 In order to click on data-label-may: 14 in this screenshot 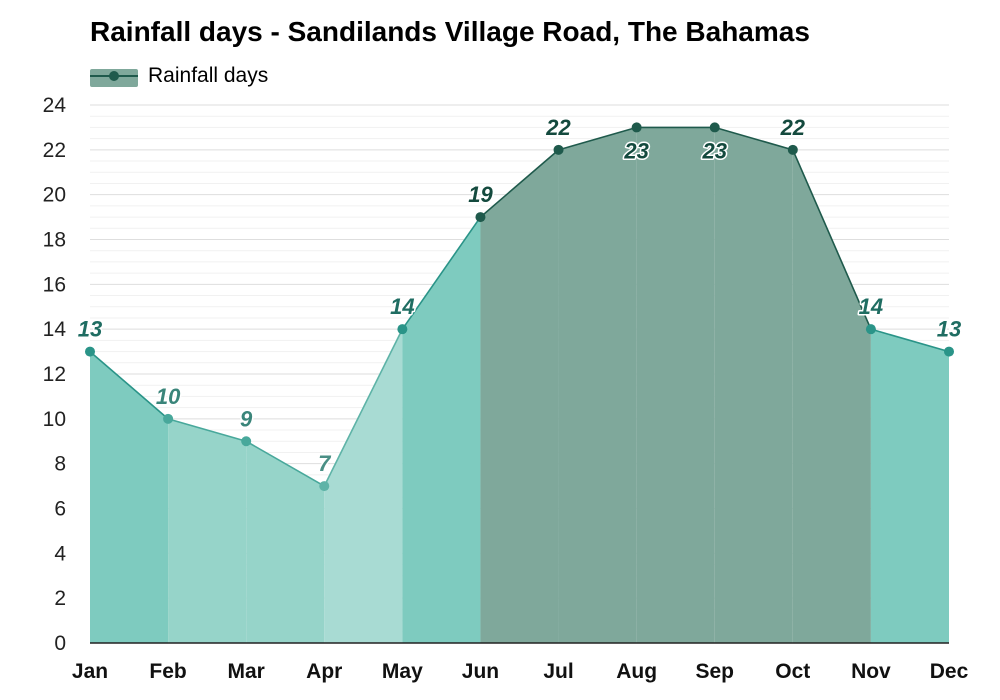, I will do `click(402, 306)`.